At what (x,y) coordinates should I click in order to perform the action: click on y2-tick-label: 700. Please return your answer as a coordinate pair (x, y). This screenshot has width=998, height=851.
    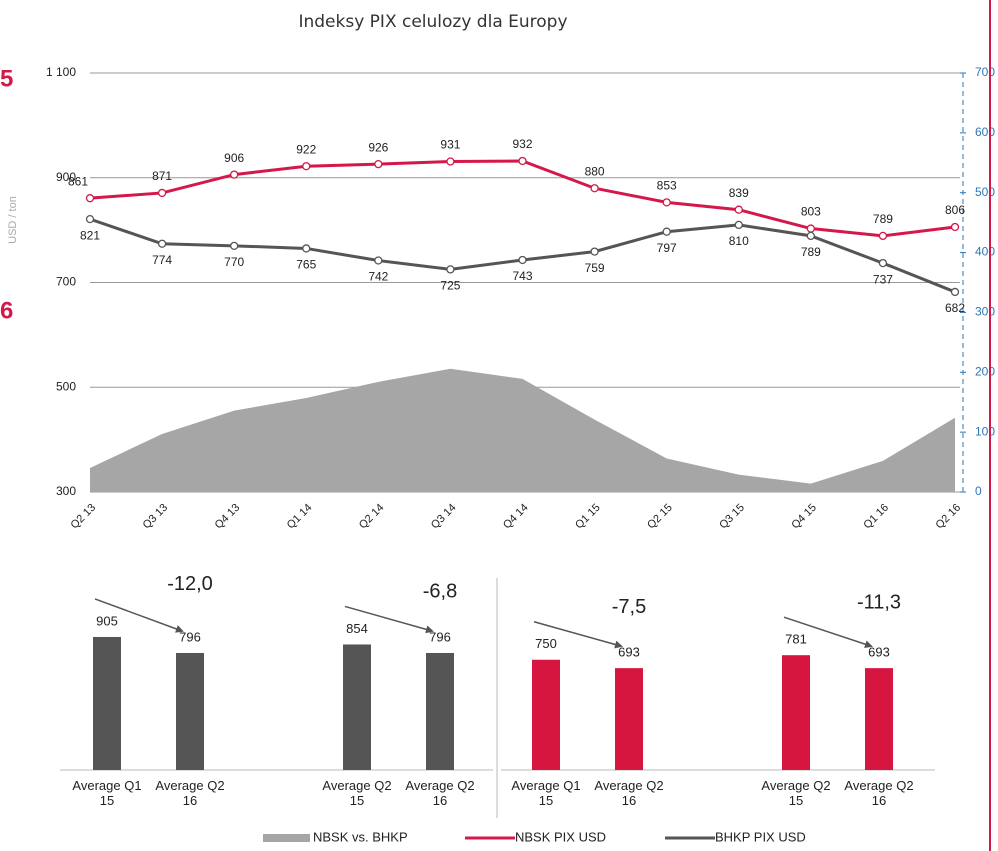
    Looking at the image, I should click on (985, 72).